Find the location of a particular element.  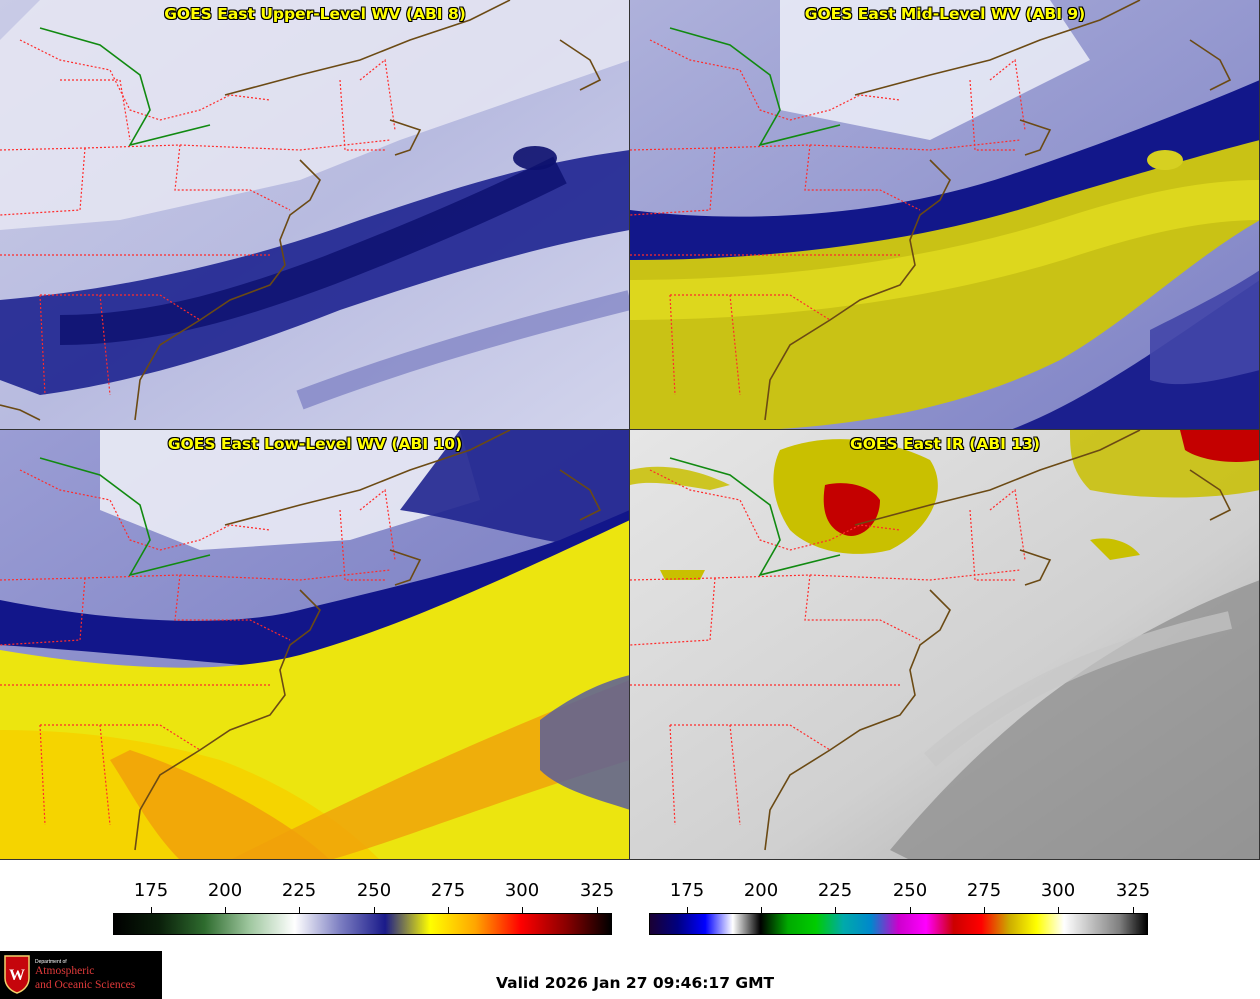

wv-tick-label: 325 is located at coordinates (597, 890).